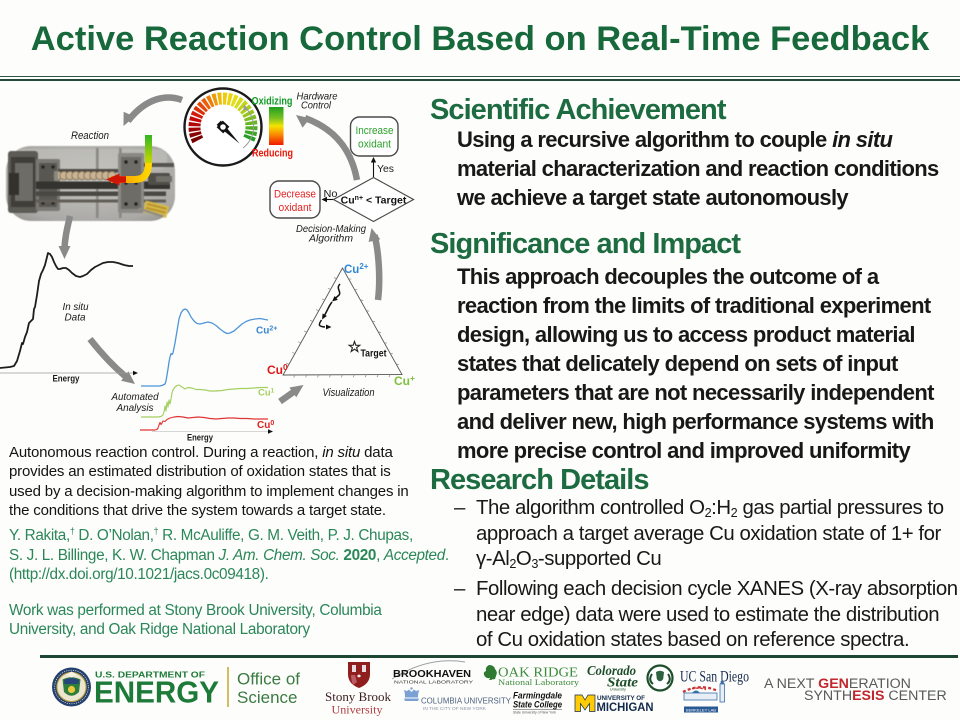  What do you see at coordinates (701, 709) in the screenshot?
I see `svg-text: BERKELEY LAB` at bounding box center [701, 709].